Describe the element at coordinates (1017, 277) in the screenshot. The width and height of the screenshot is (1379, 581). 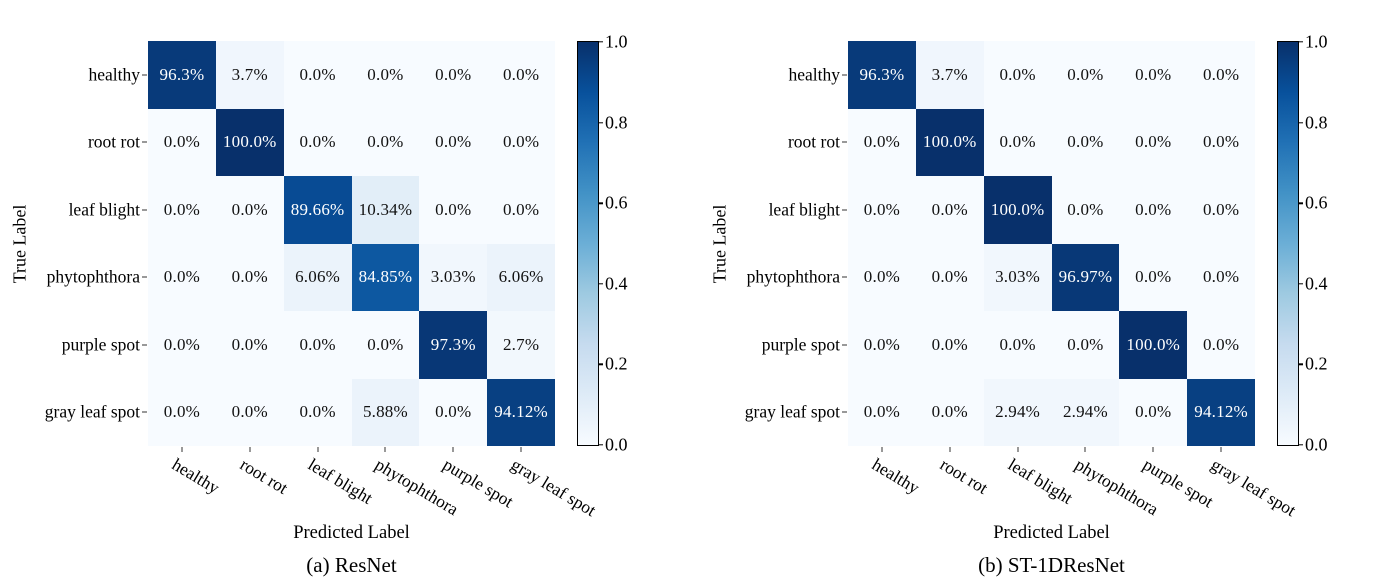
I see `matrix-cell: 3.03%` at that location.